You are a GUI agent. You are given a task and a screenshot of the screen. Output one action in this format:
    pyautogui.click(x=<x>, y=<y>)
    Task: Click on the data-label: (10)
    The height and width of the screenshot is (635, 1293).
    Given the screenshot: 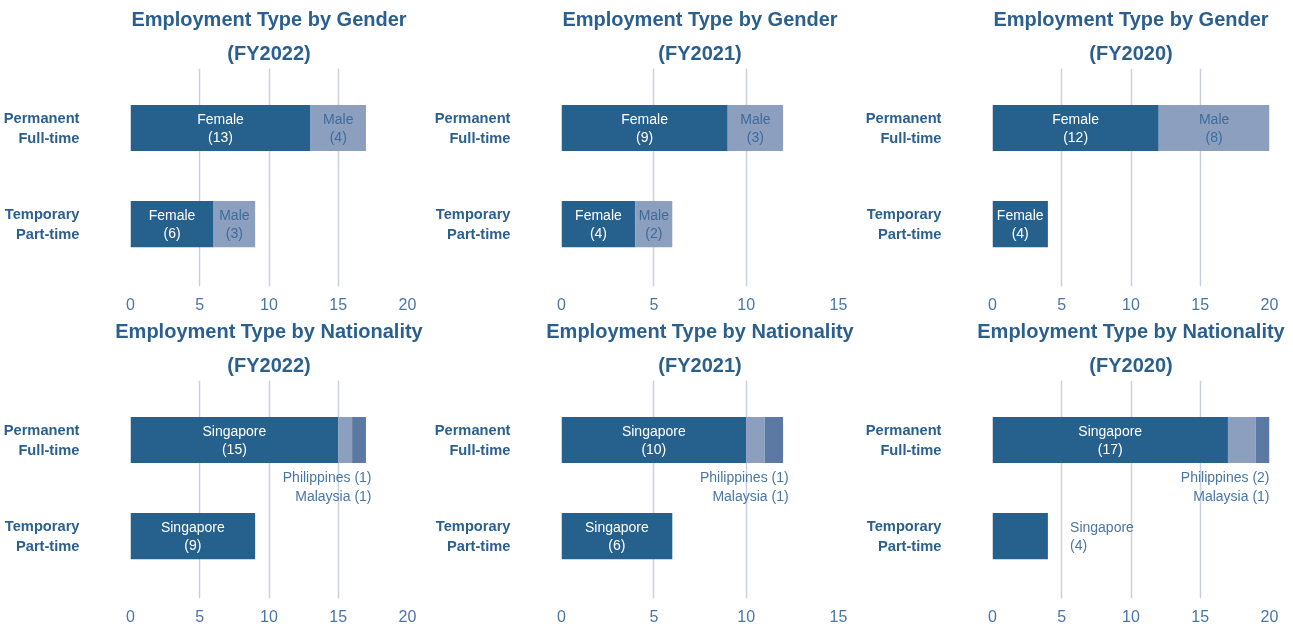 What is the action you would take?
    pyautogui.click(x=654, y=449)
    